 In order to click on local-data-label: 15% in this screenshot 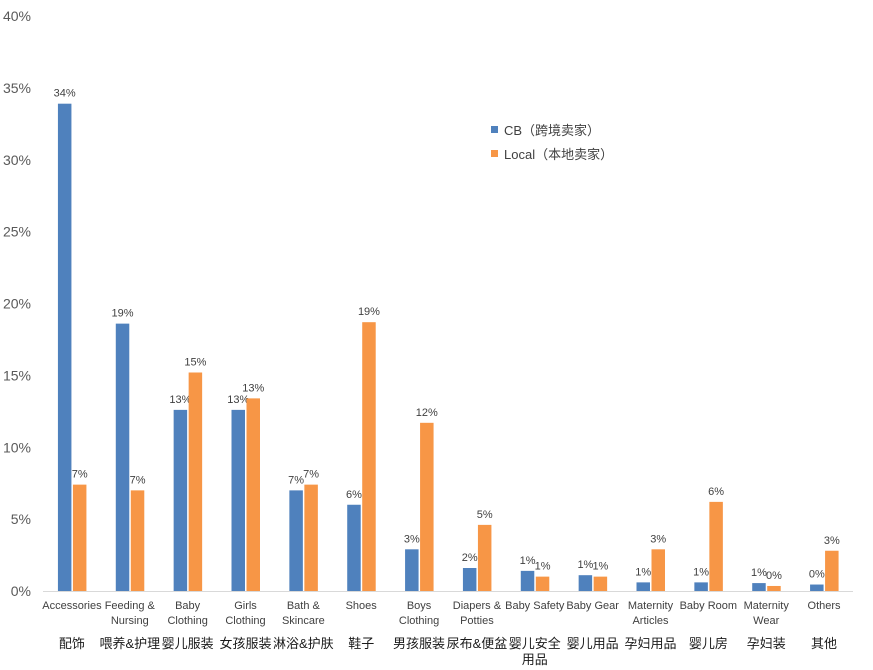, I will do `click(195, 363)`.